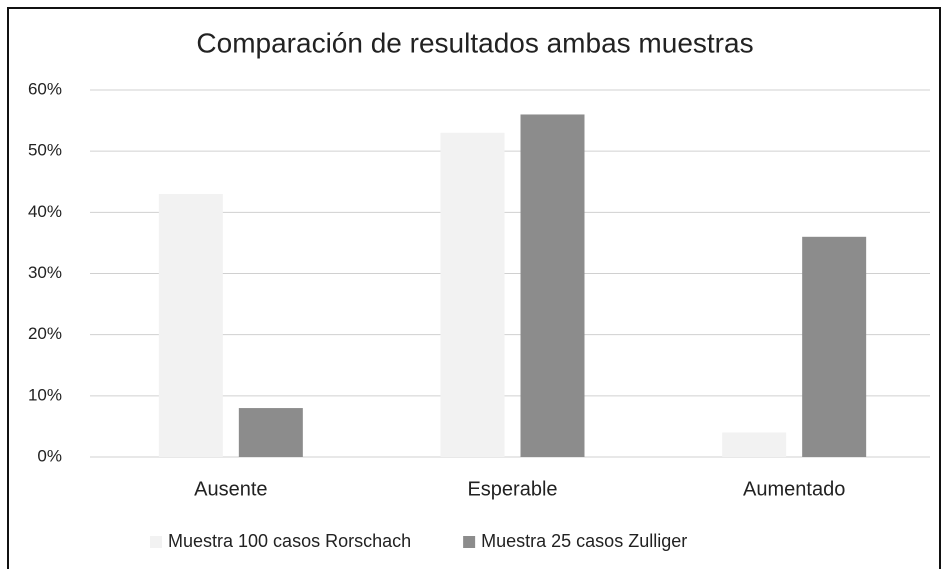  What do you see at coordinates (584, 541) in the screenshot?
I see `legend-label: Muestra 25 casos Zulliger` at bounding box center [584, 541].